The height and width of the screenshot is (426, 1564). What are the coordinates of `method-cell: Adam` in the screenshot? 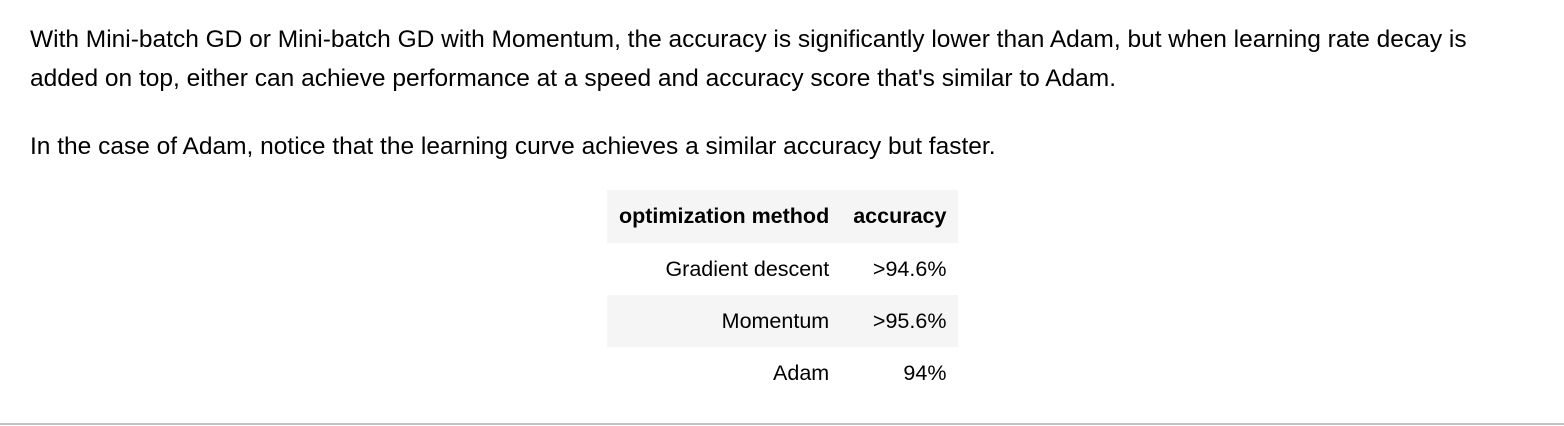 It's located at (801, 372).